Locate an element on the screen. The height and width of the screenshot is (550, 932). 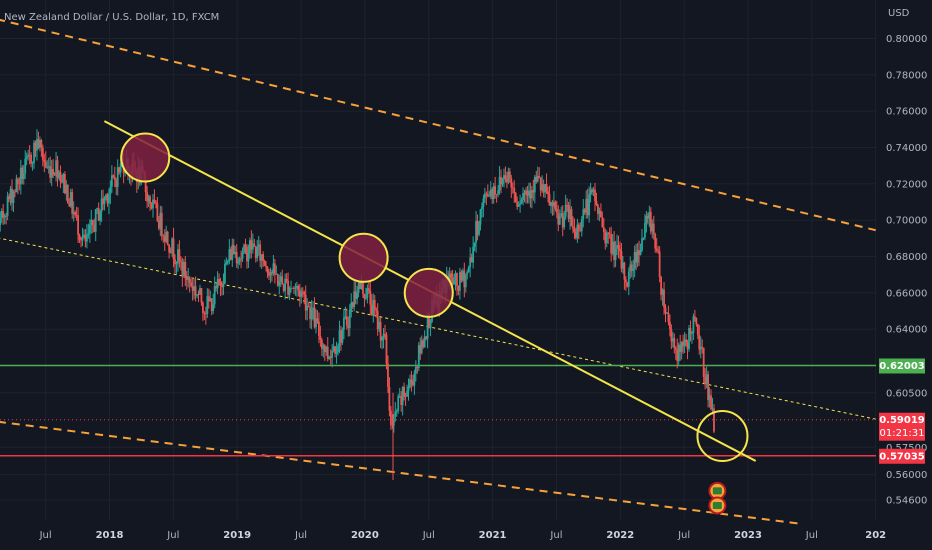
y-tick-label: 0.64000 is located at coordinates (906, 330).